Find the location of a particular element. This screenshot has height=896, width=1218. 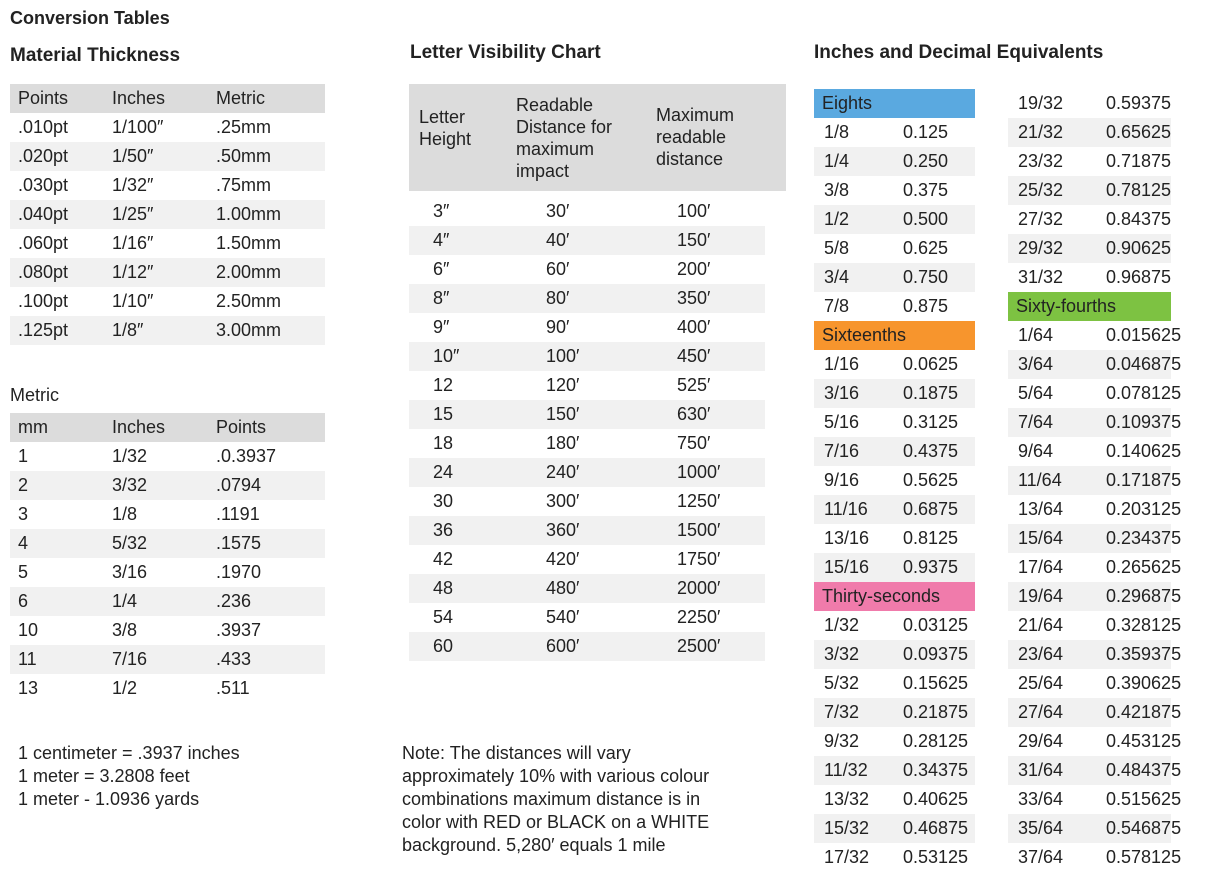

table-cell: 2 is located at coordinates (57, 485).